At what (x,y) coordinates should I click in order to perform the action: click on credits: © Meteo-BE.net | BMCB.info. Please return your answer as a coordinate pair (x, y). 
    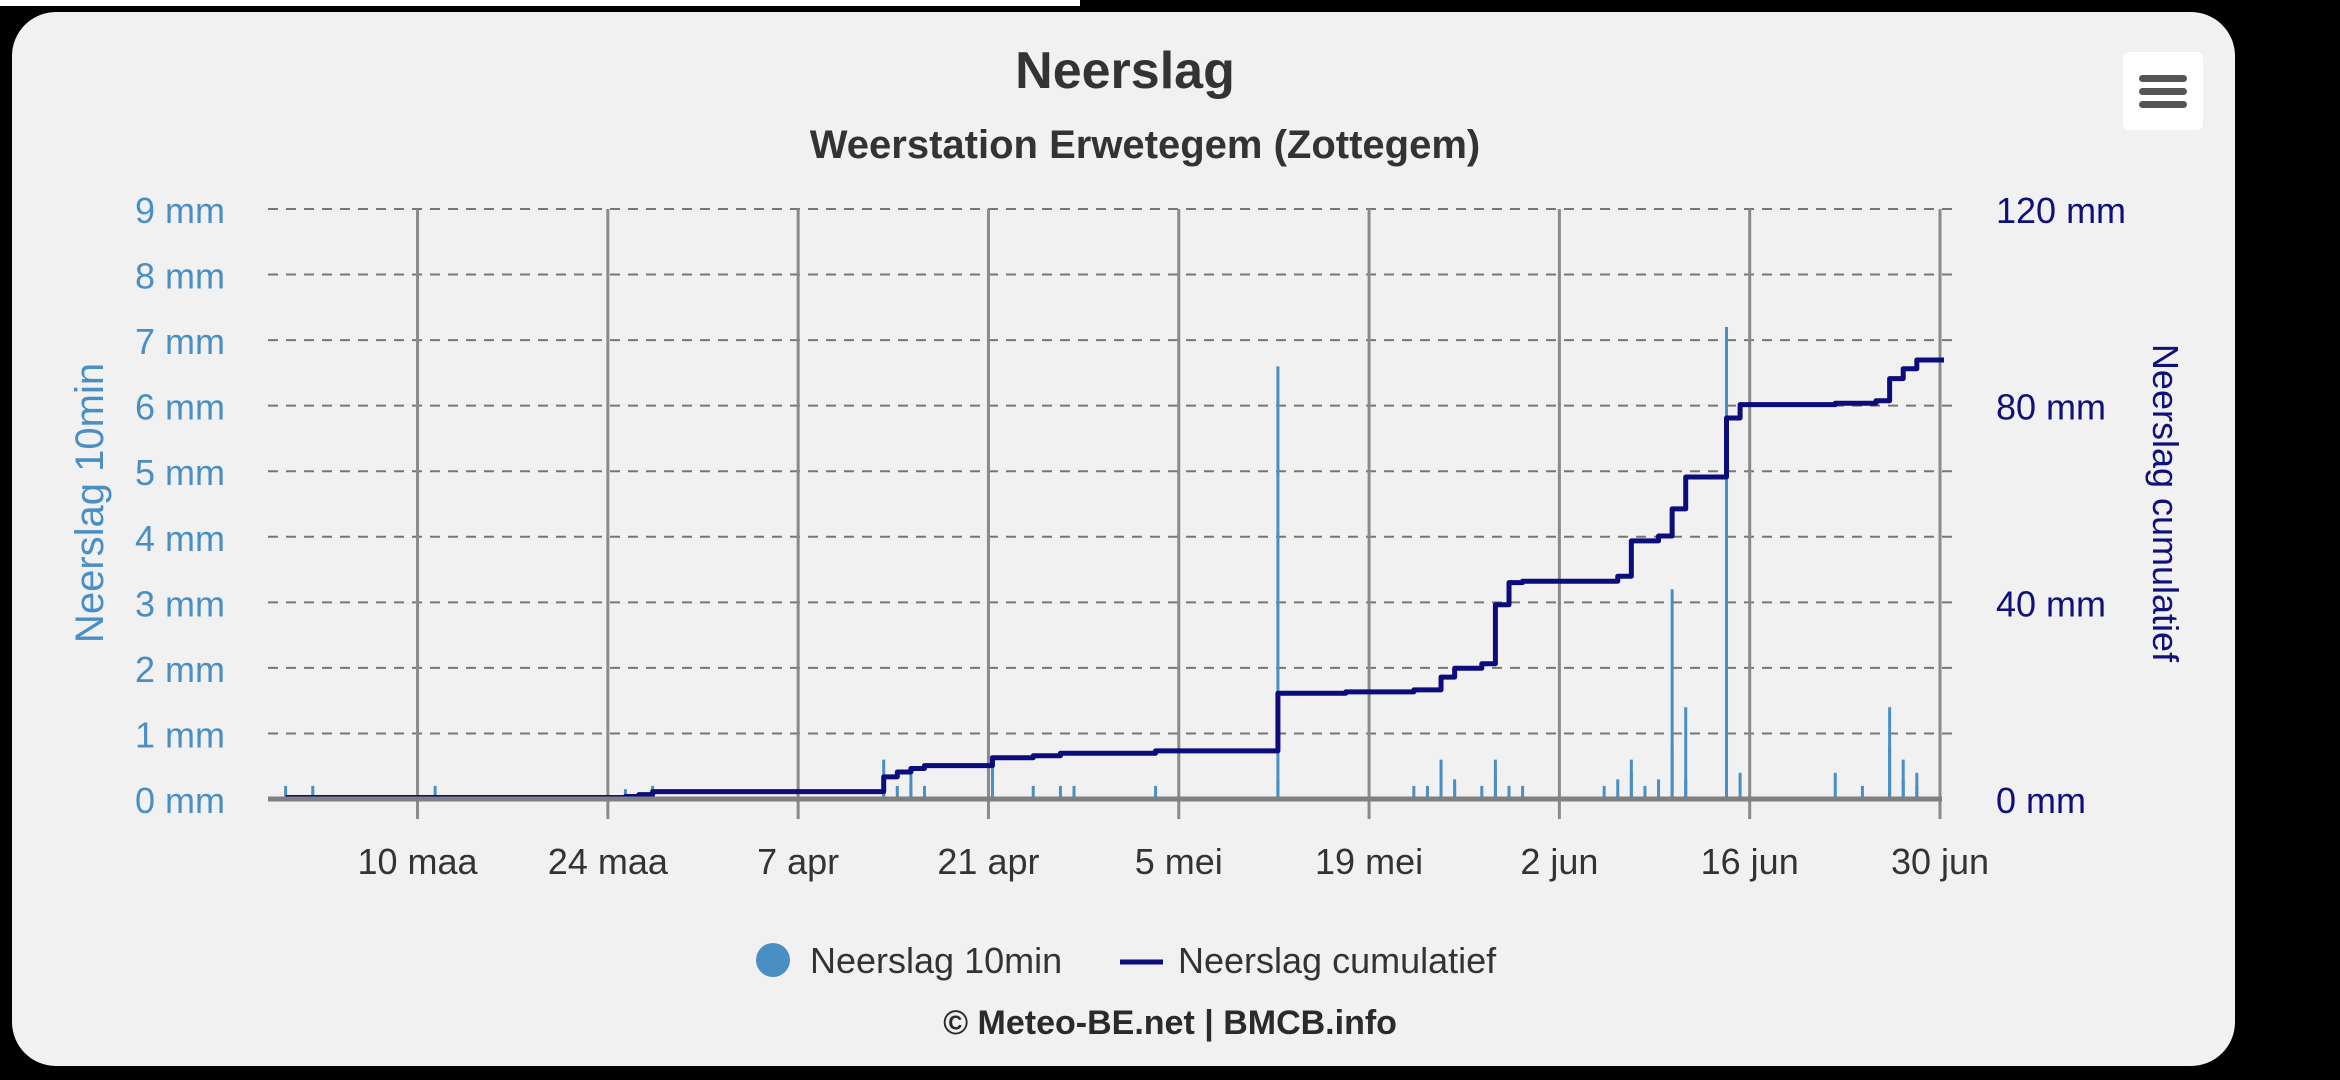
    Looking at the image, I should click on (1170, 1023).